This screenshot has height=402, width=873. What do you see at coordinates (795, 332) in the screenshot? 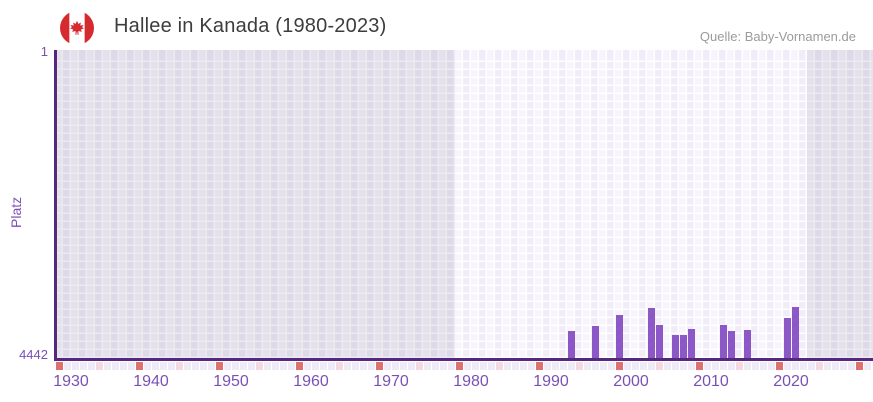
I see `bar-2022` at bounding box center [795, 332].